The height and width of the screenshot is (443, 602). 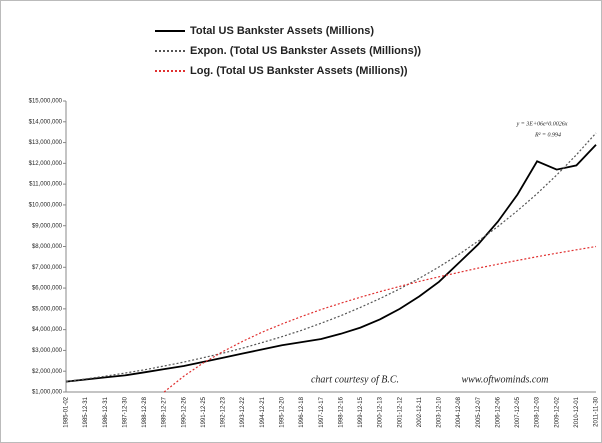 I want to click on x-tick-label: 2003-12-10, so click(x=440, y=411).